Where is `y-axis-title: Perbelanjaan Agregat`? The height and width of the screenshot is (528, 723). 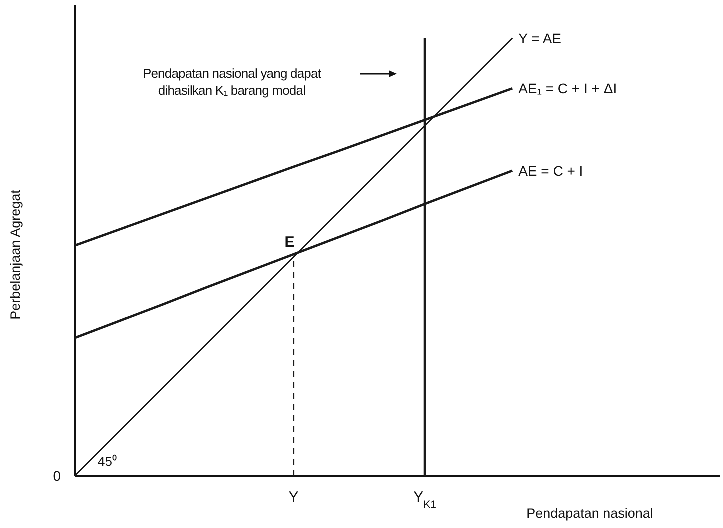 y-axis-title: Perbelanjaan Agregat is located at coordinates (15, 255).